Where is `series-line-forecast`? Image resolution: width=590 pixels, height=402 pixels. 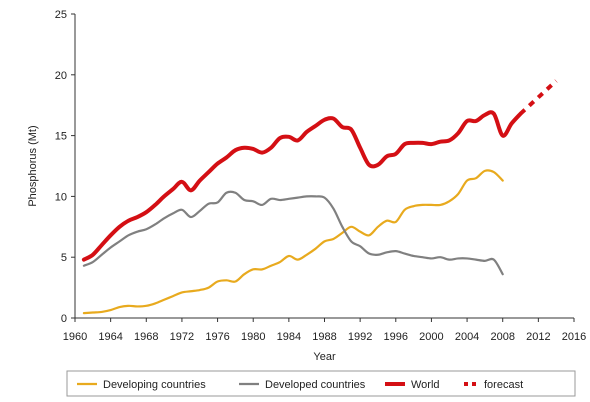
series-line-forecast is located at coordinates (538, 97).